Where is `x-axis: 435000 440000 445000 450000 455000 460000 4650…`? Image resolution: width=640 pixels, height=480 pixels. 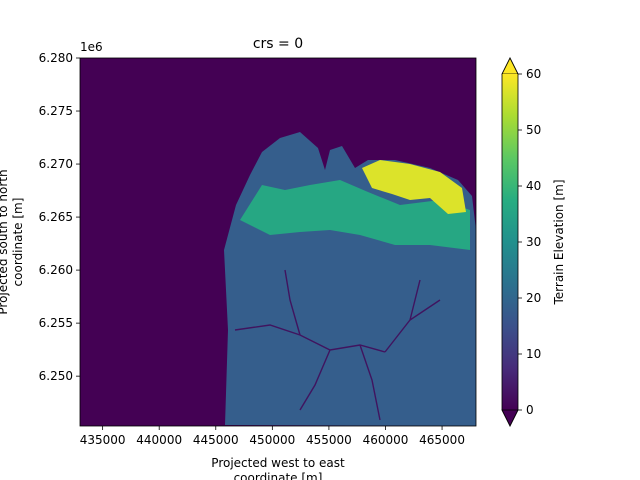
x-axis: 435000 440000 445000 450000 455000 460000 4650… is located at coordinates (272, 436).